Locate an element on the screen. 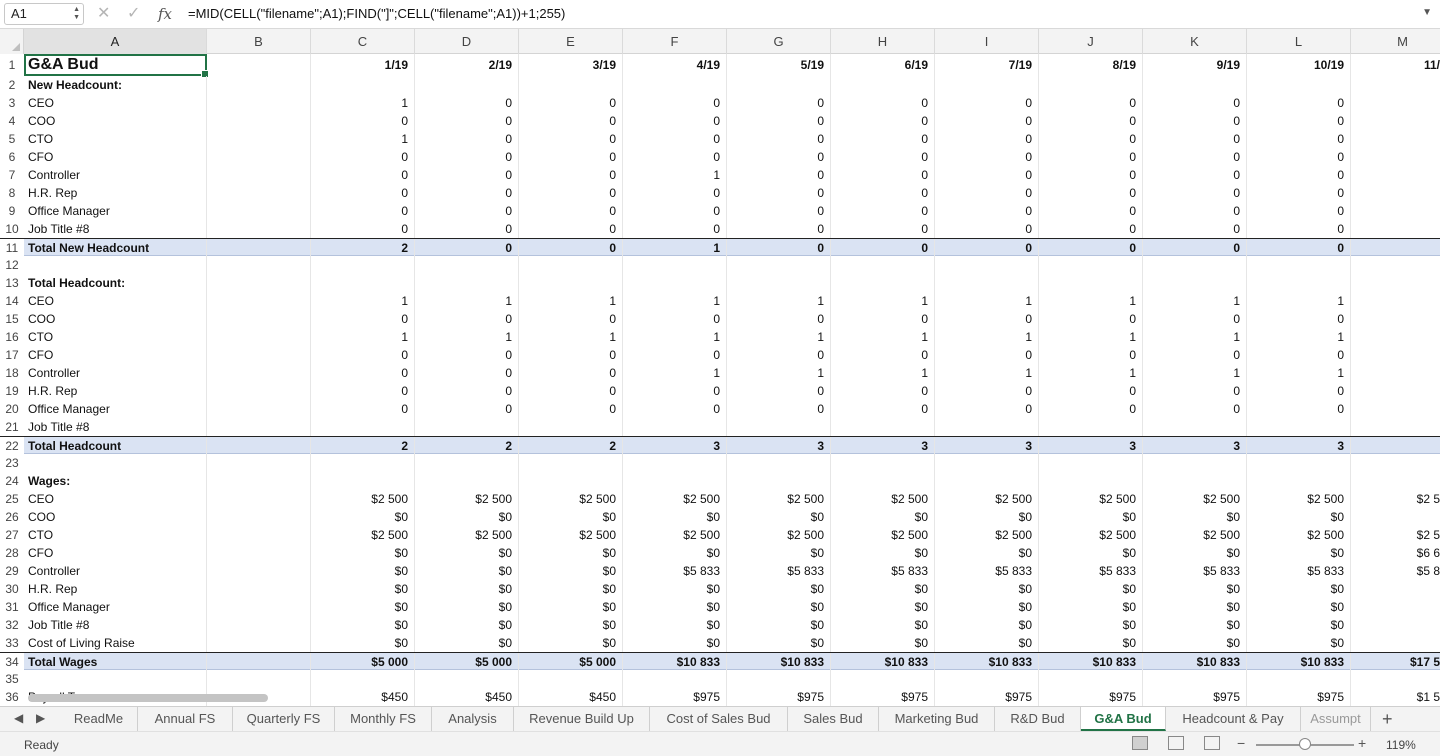 The height and width of the screenshot is (756, 1440). value-cell: $1 5 is located at coordinates (1428, 697).